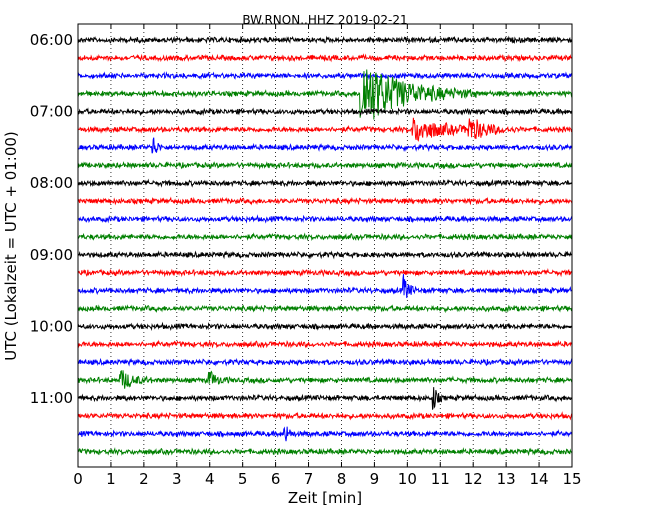 The width and height of the screenshot is (650, 520). I want to click on x-tick-label: 13, so click(506, 479).